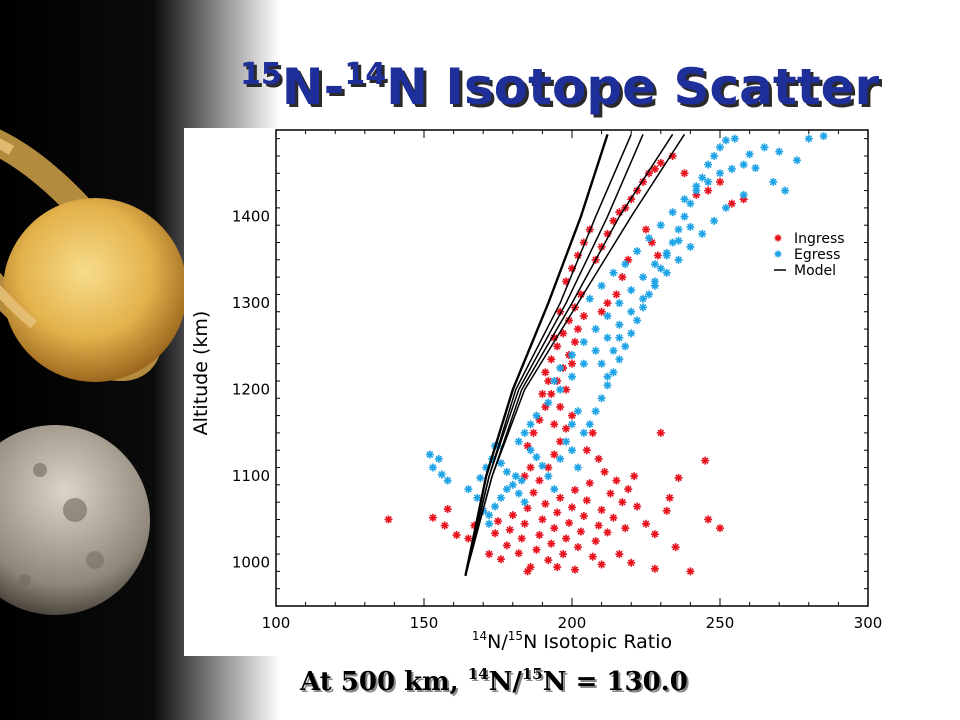 Image resolution: width=960 pixels, height=720 pixels. What do you see at coordinates (251, 217) in the screenshot?
I see `y-tick-label: 1400` at bounding box center [251, 217].